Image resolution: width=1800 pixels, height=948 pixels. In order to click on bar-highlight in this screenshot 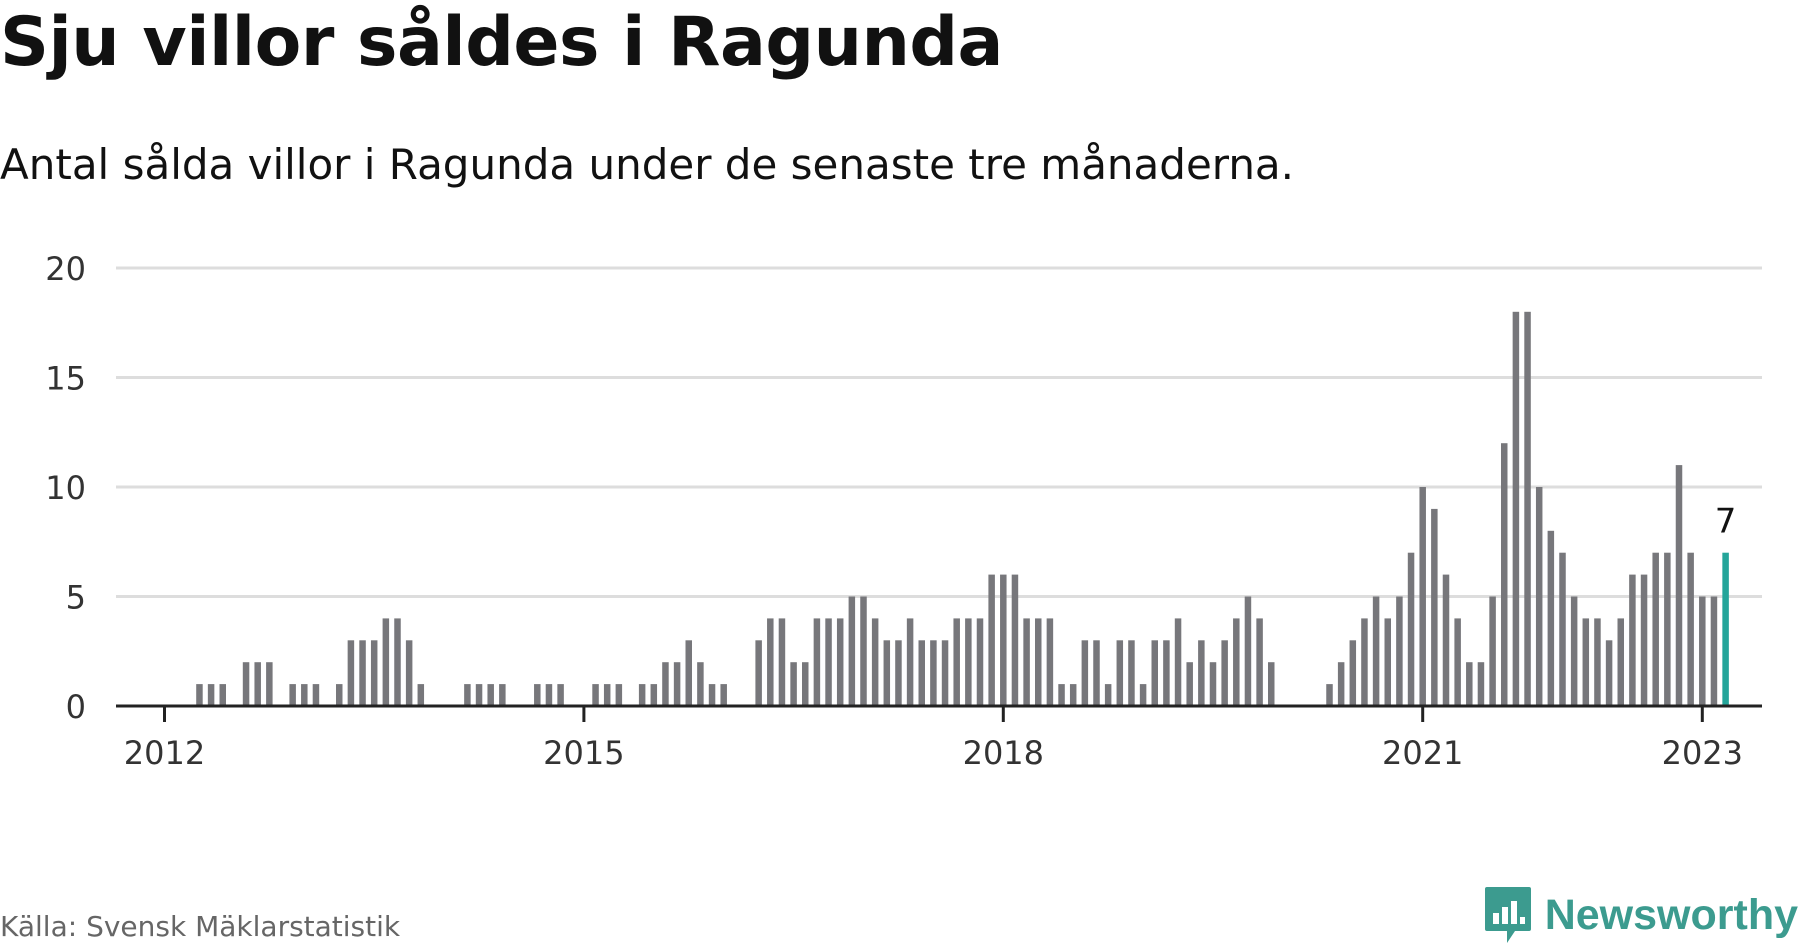, I will do `click(1725, 629)`.